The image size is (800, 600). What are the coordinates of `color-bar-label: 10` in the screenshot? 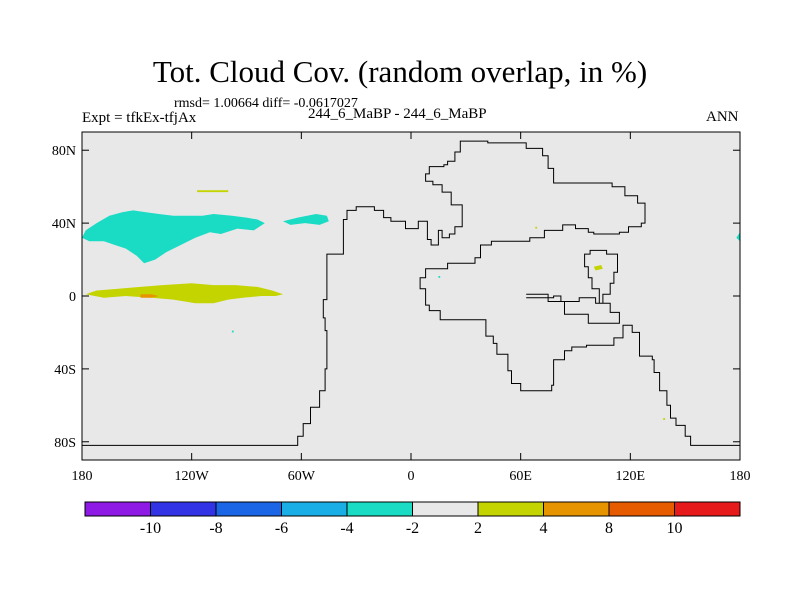 It's located at (675, 528).